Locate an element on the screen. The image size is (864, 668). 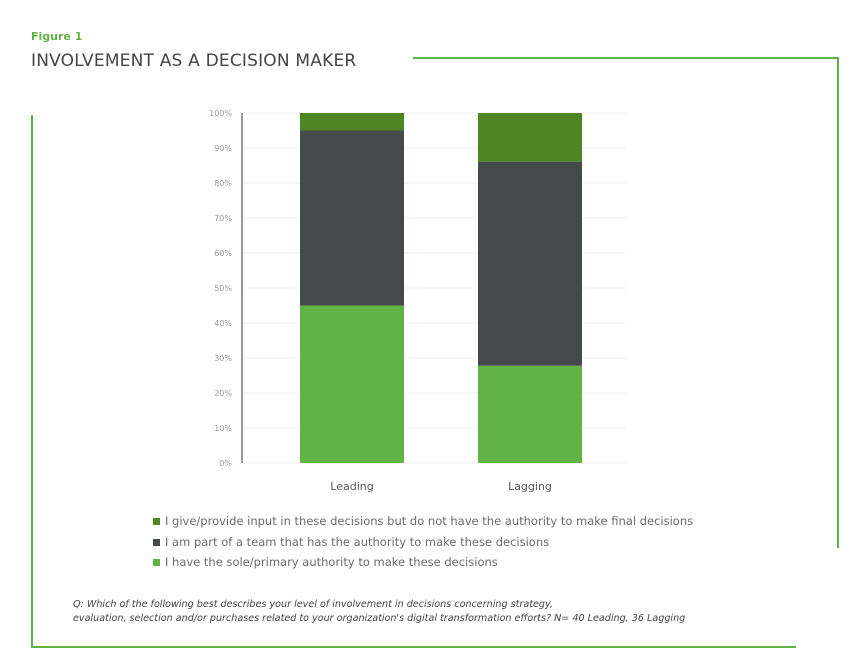
y-tick-label: 10% is located at coordinates (223, 428).